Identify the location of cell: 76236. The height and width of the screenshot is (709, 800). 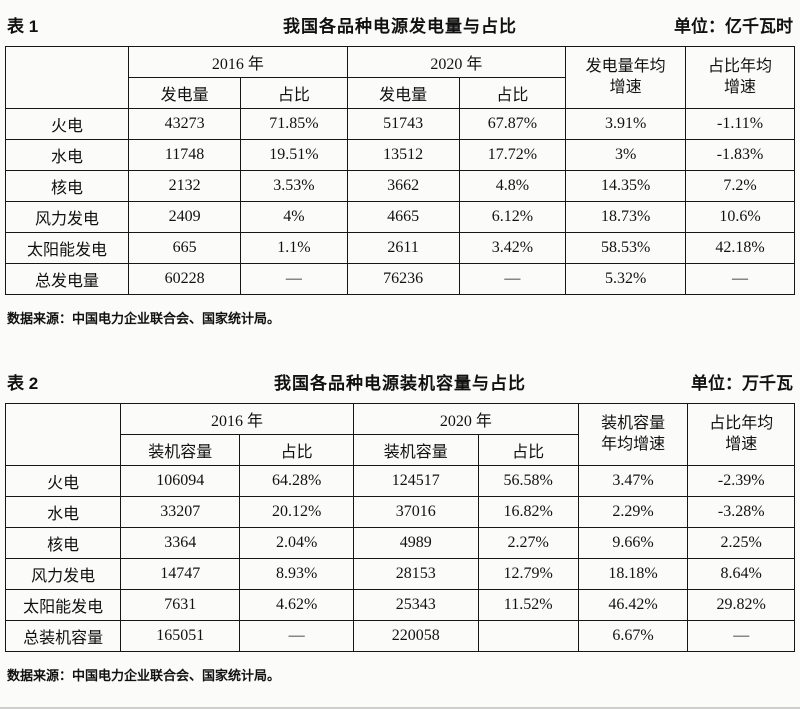
(403, 279).